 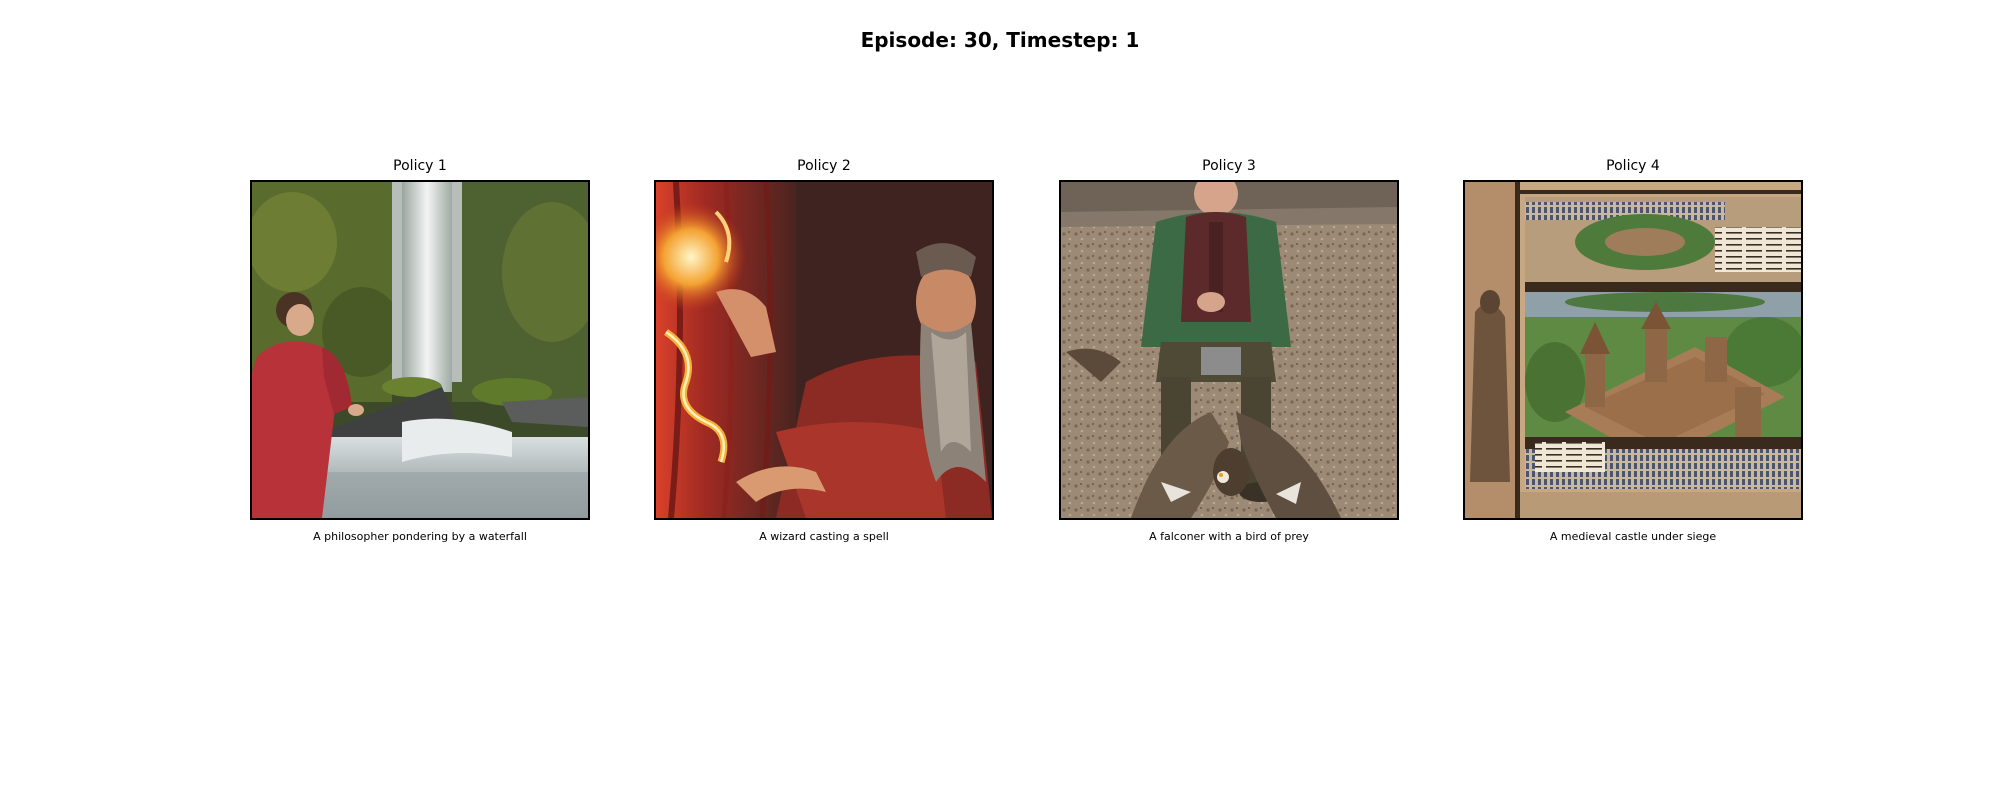 What do you see at coordinates (420, 166) in the screenshot?
I see `panel-title: Policy 1` at bounding box center [420, 166].